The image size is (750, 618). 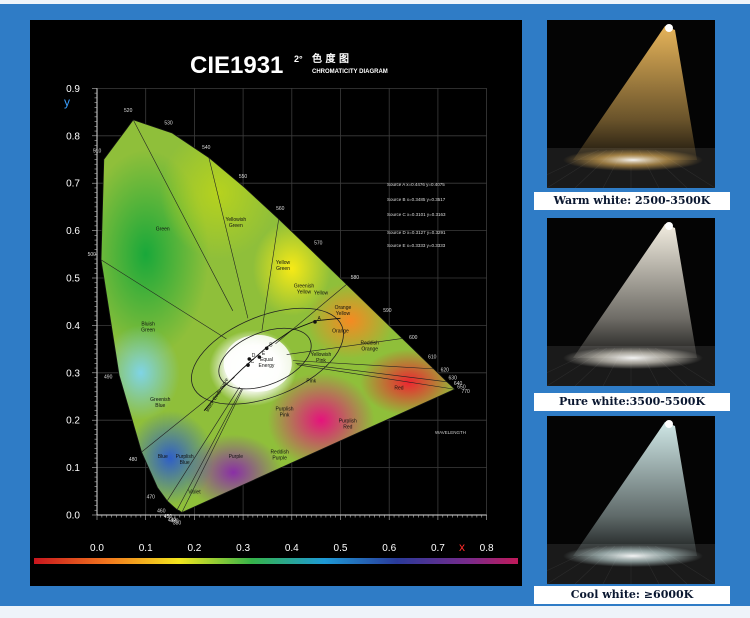 I want to click on region-label: Equal Energy, so click(x=267, y=363).